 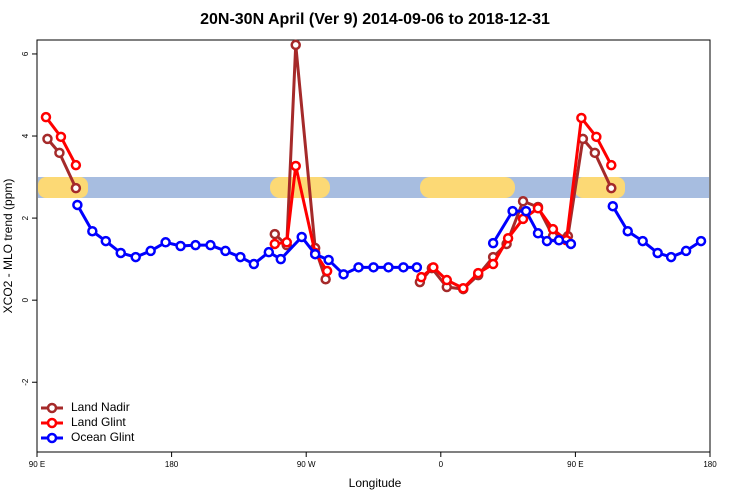 I want to click on y-tick-label: 0, so click(x=25, y=299).